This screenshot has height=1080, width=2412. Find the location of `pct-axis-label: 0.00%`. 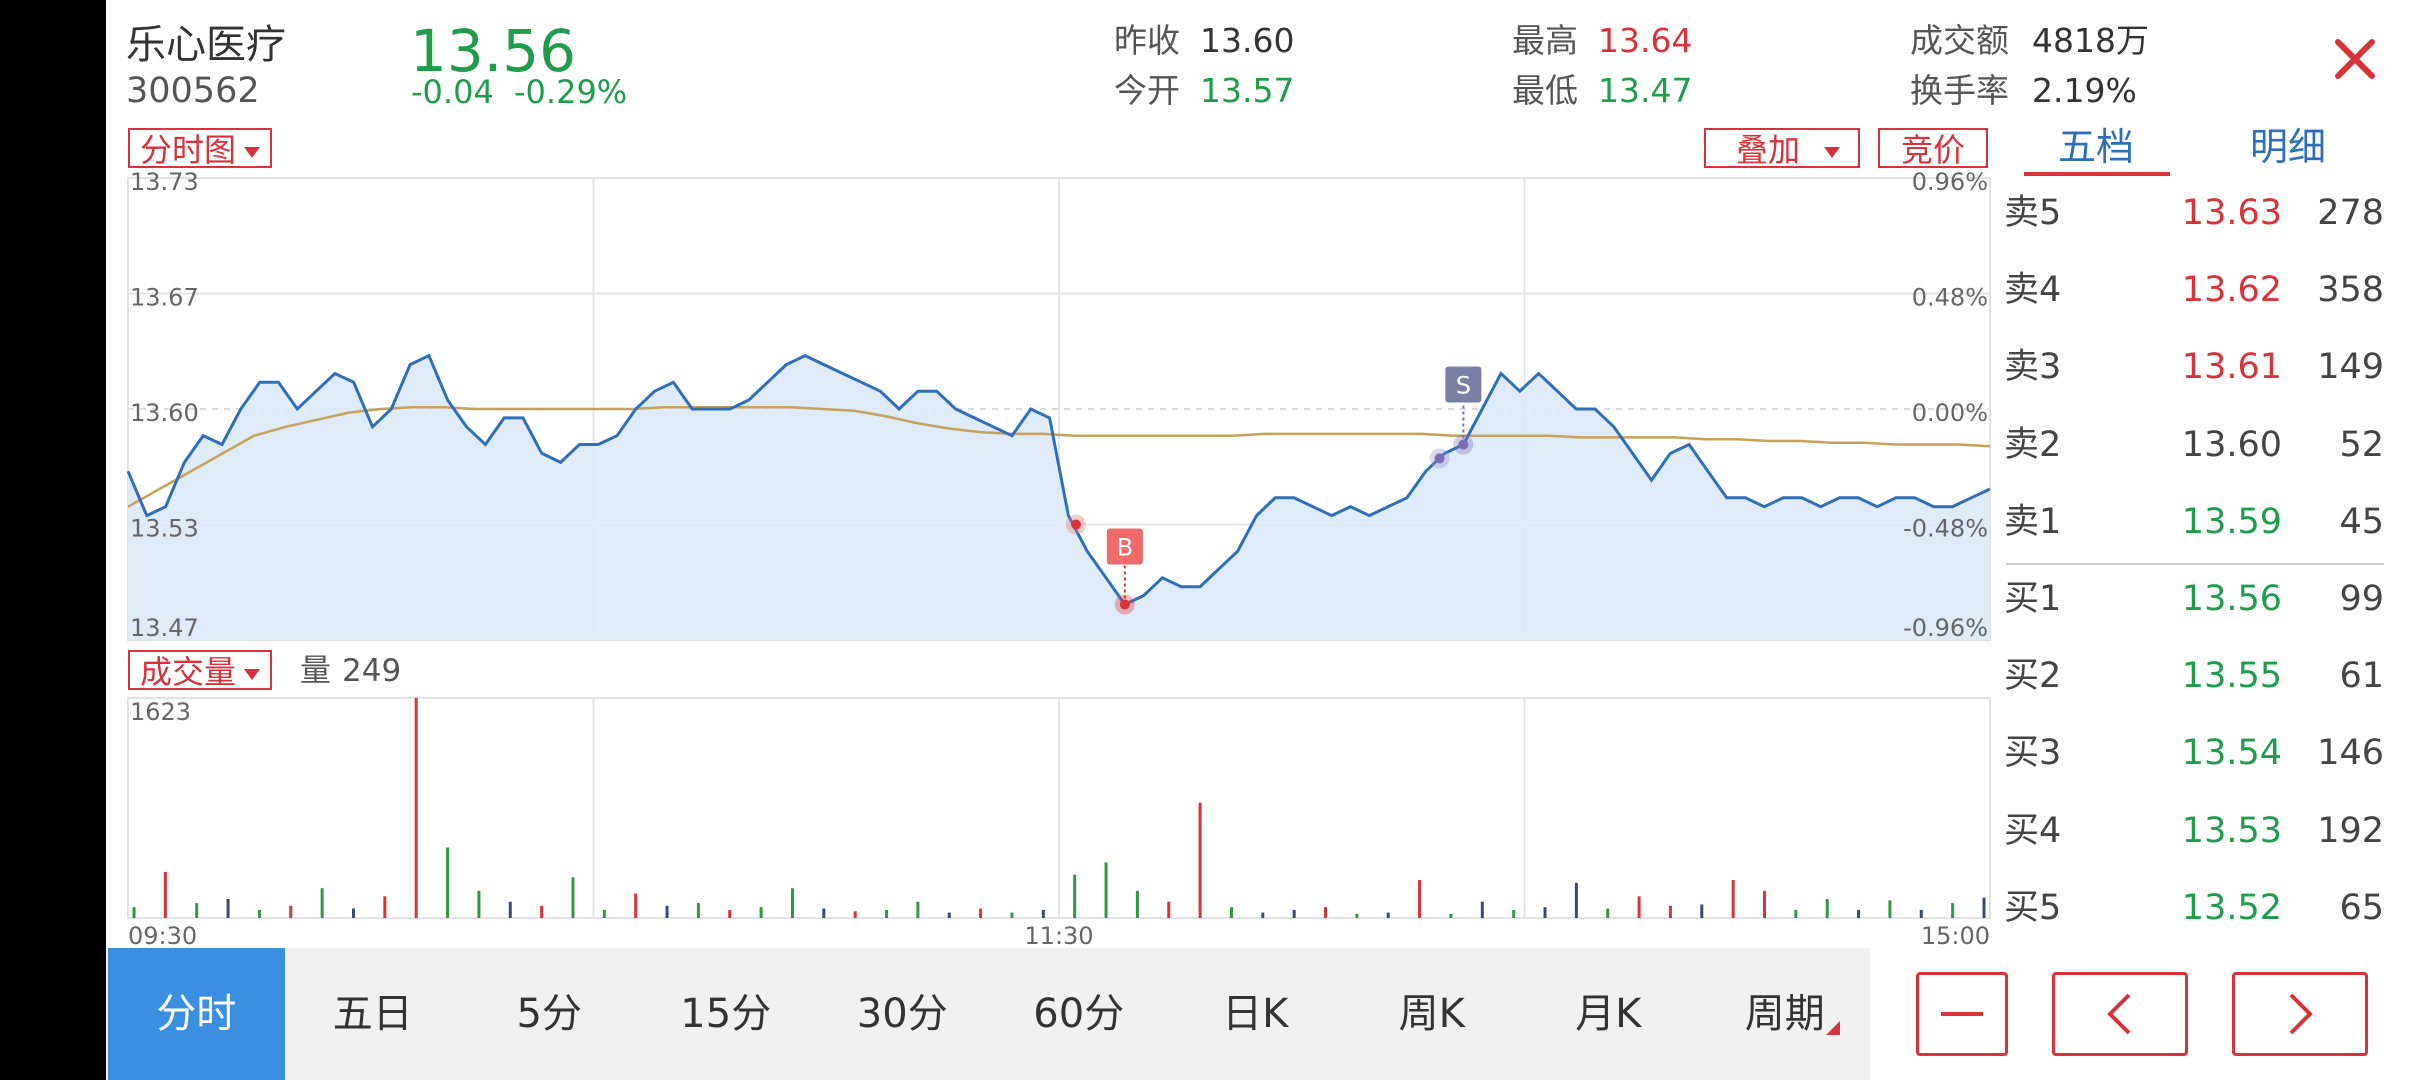

pct-axis-label: 0.00% is located at coordinates (1950, 413).